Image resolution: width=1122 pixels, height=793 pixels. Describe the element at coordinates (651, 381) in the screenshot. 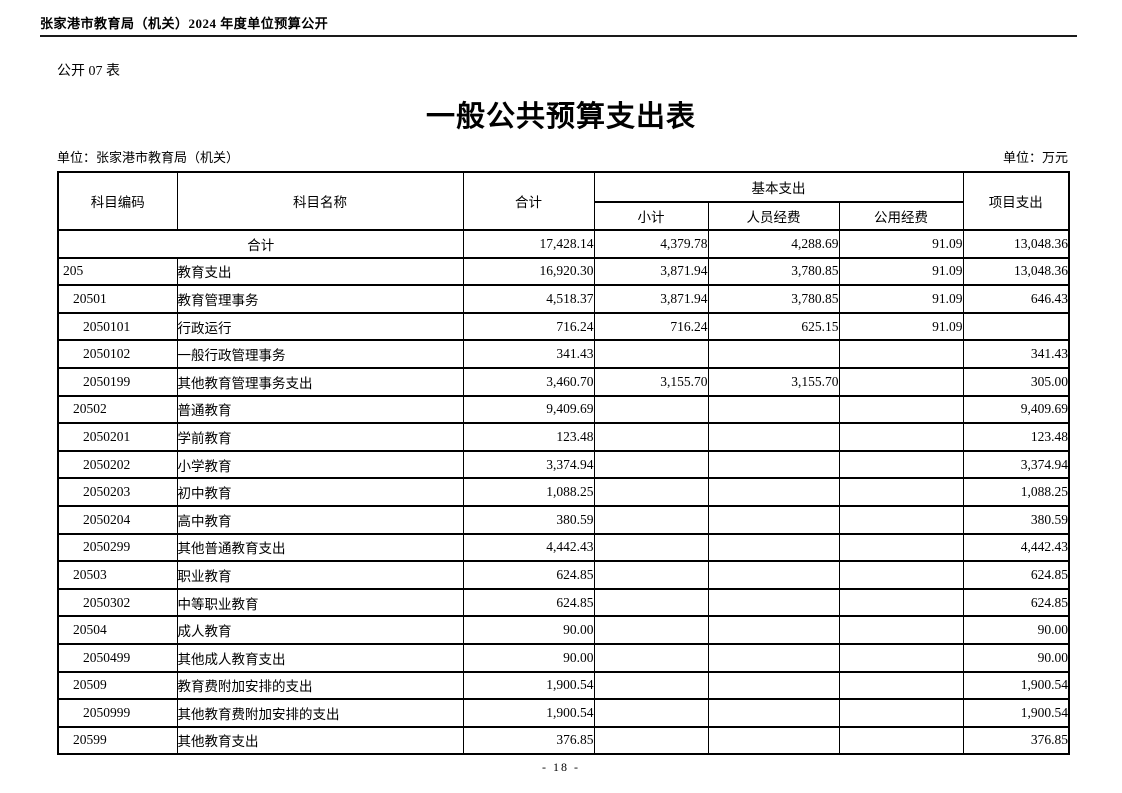

I see `cell-subtotal: 3,155.70` at that location.